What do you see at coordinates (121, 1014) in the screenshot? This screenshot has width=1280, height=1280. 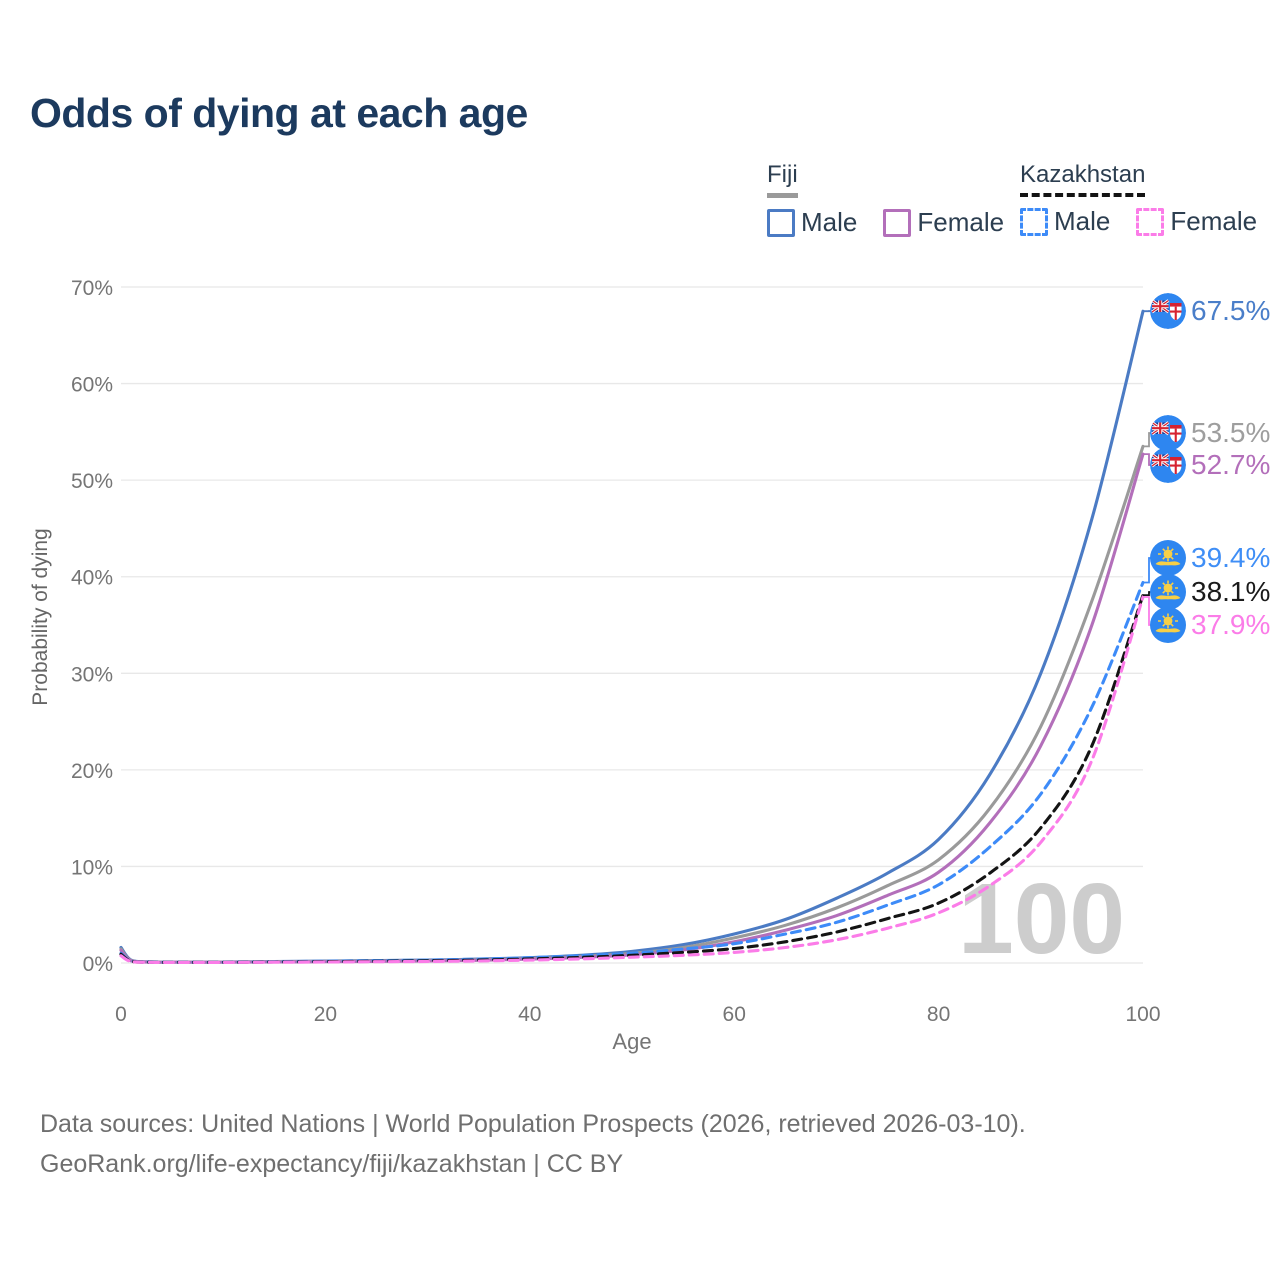 I see `x-tick-label: 0` at bounding box center [121, 1014].